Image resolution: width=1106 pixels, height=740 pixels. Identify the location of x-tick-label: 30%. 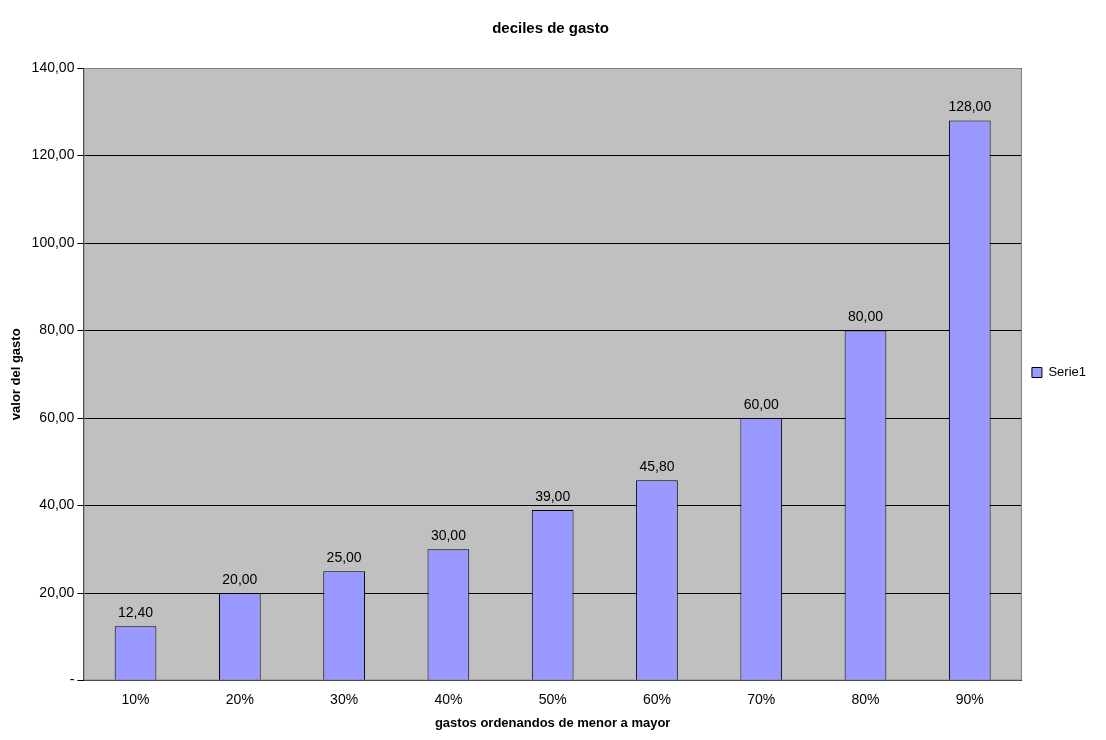
(344, 698).